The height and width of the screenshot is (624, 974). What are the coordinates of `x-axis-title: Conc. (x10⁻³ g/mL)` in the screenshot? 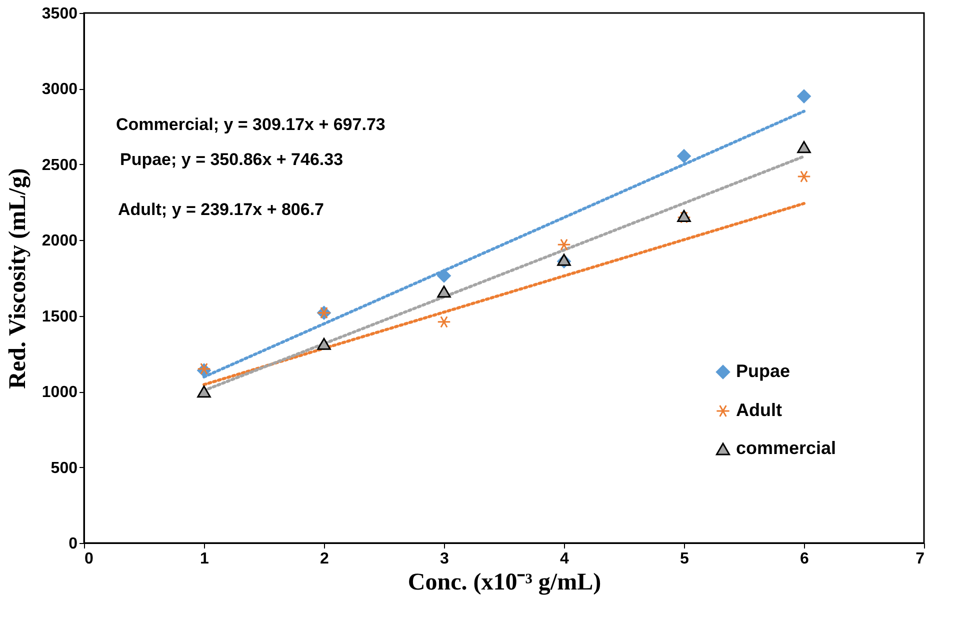 It's located at (505, 583).